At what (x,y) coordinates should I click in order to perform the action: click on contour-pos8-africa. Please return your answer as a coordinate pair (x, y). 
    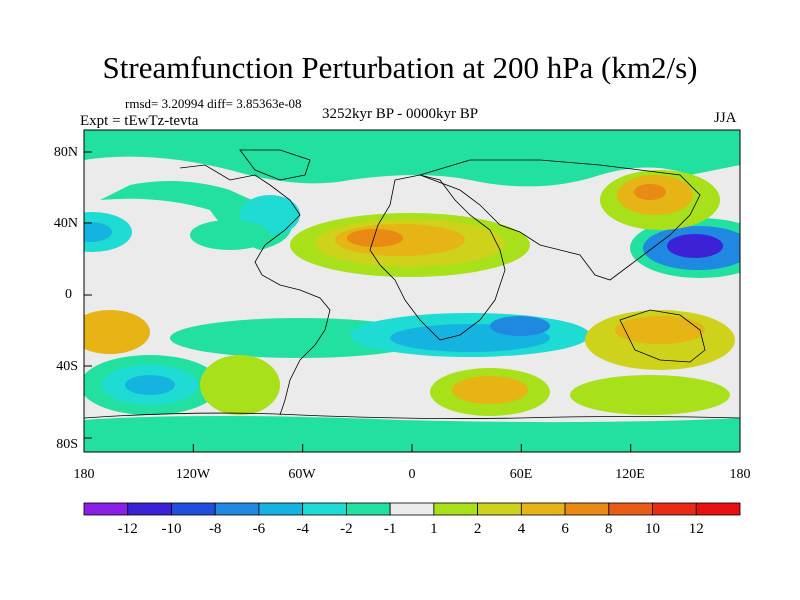
    Looking at the image, I should click on (375, 238).